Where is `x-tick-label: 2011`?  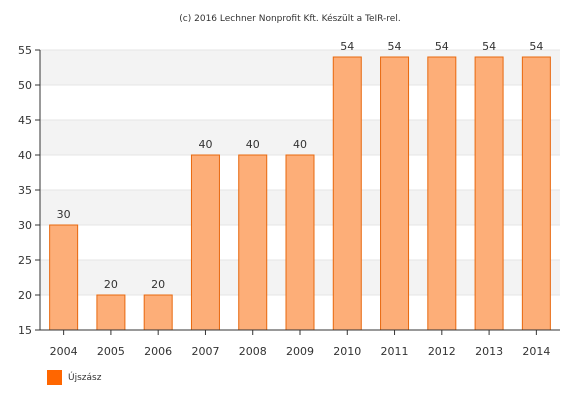 x-tick-label: 2011 is located at coordinates (395, 351).